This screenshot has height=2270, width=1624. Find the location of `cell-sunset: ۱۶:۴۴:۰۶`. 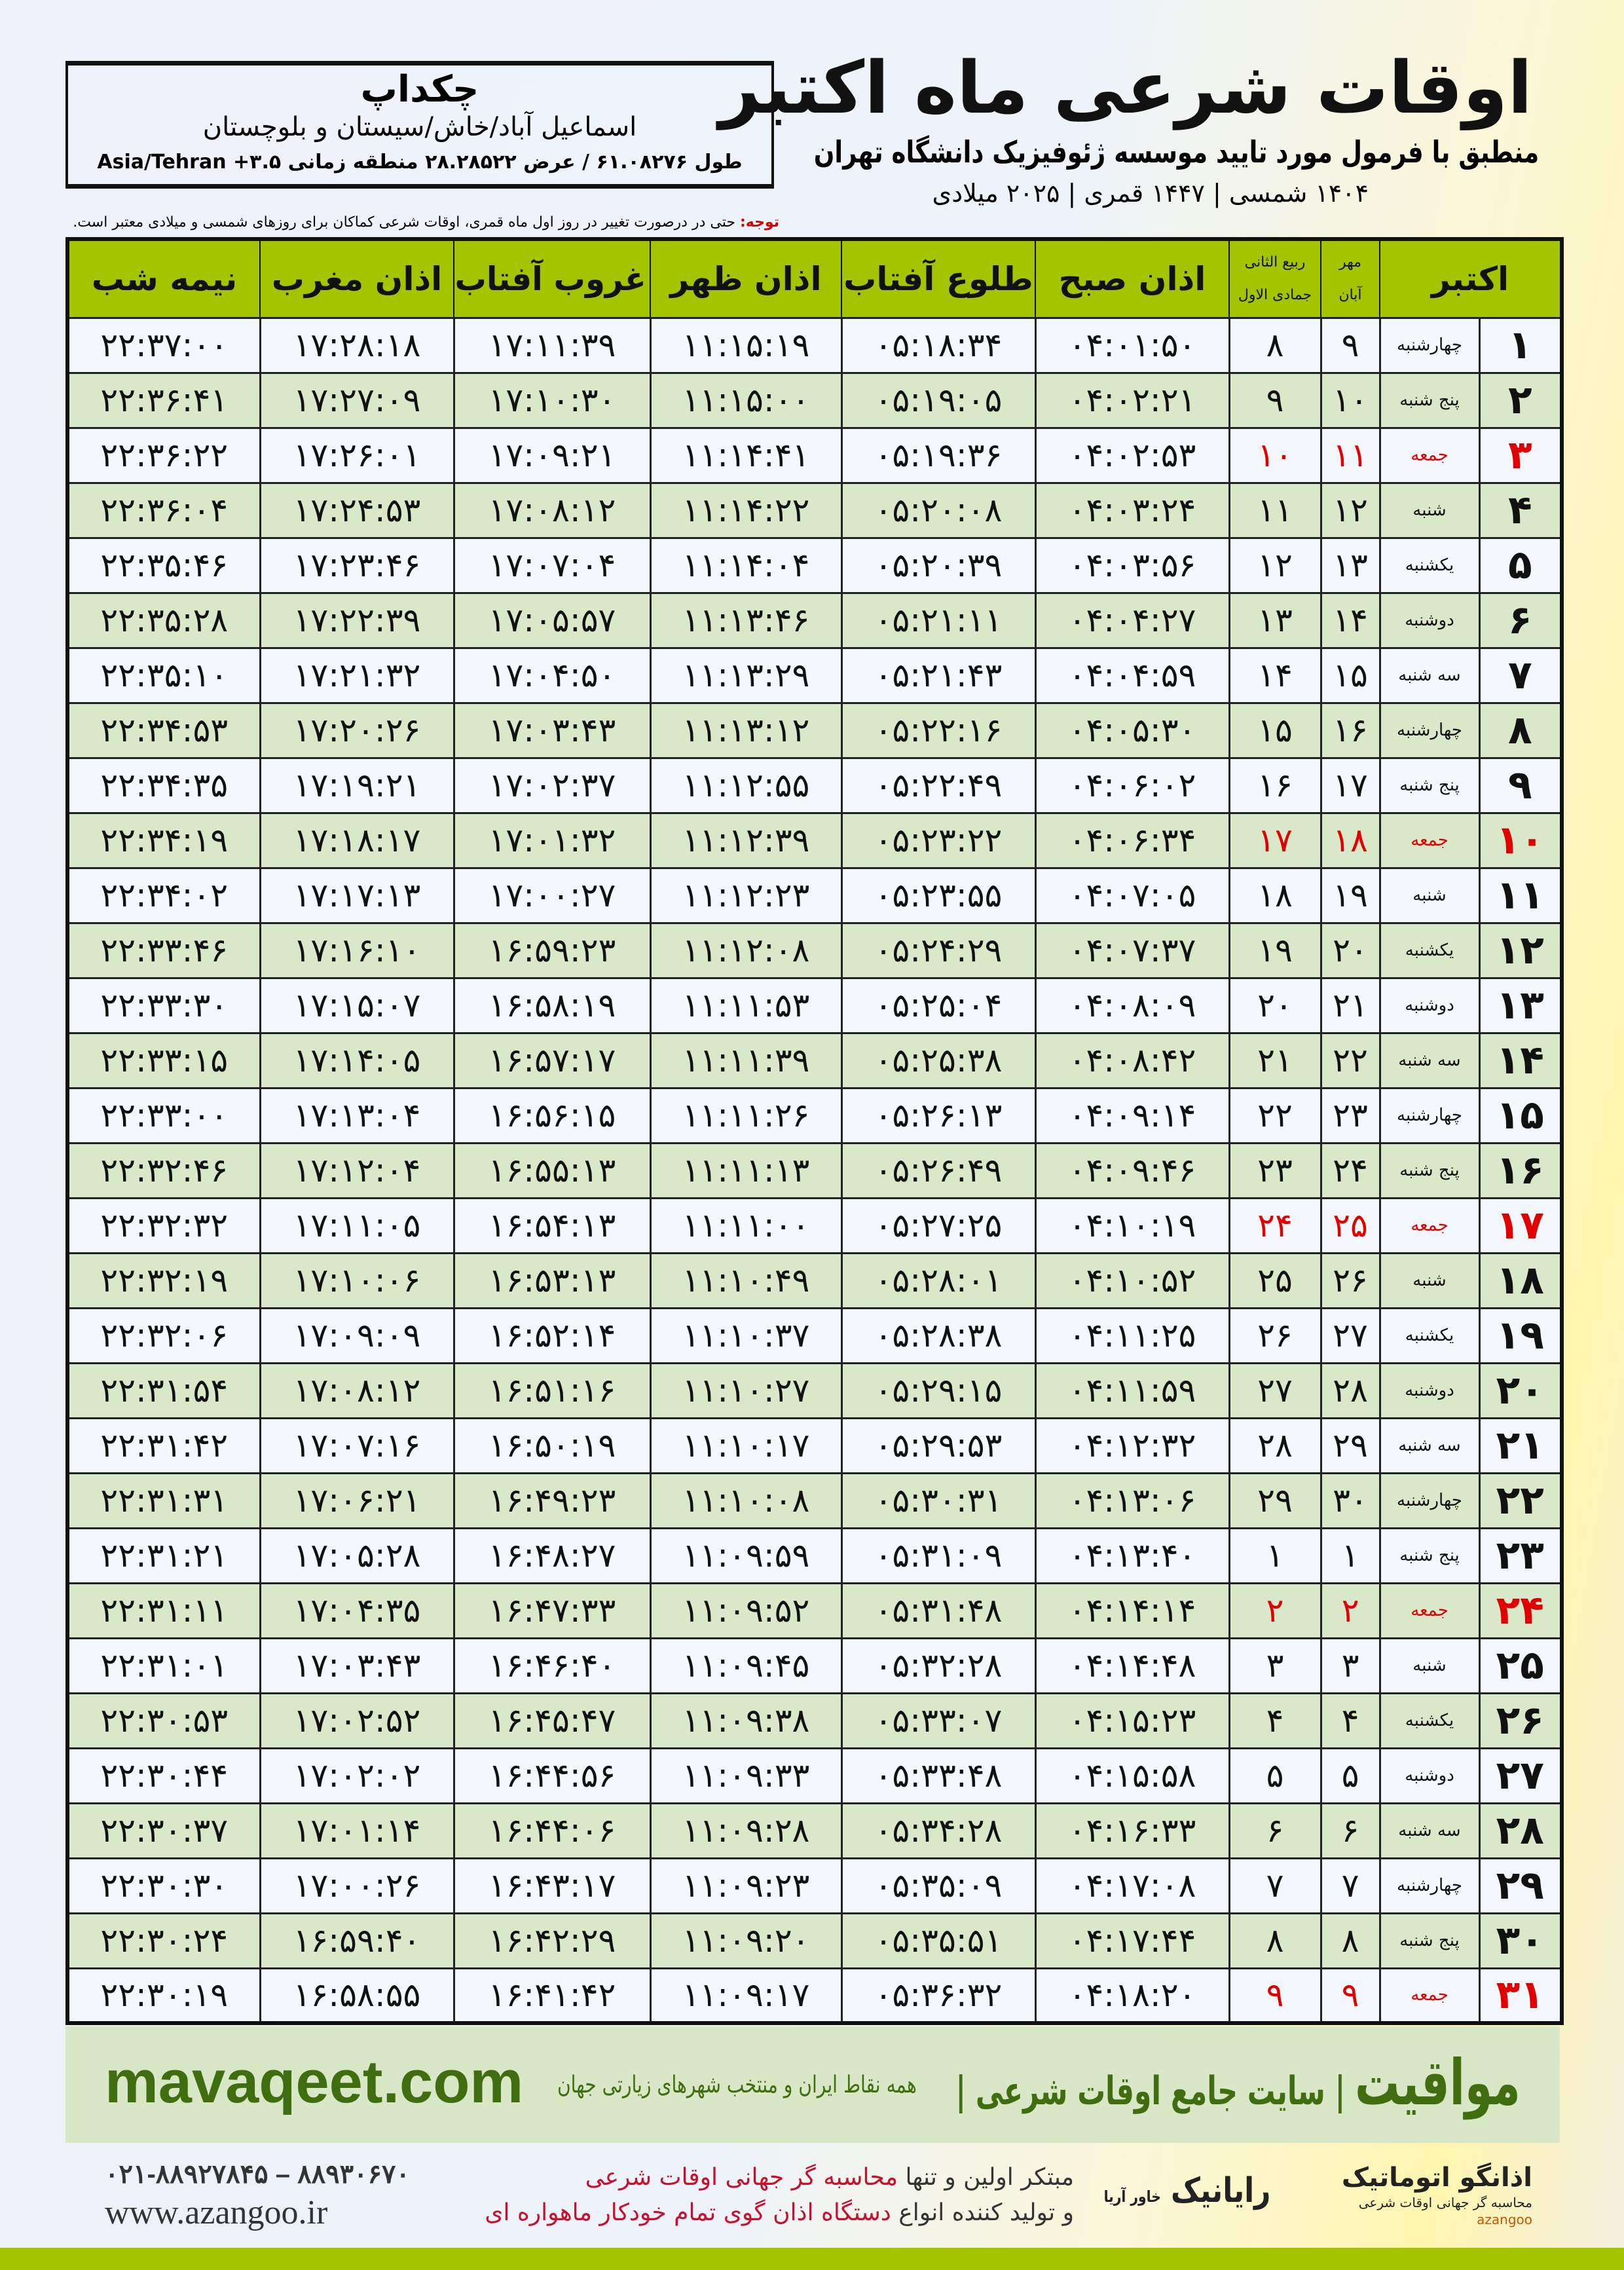

cell-sunset: ۱۶:۴۴:۰۶ is located at coordinates (552, 1830).